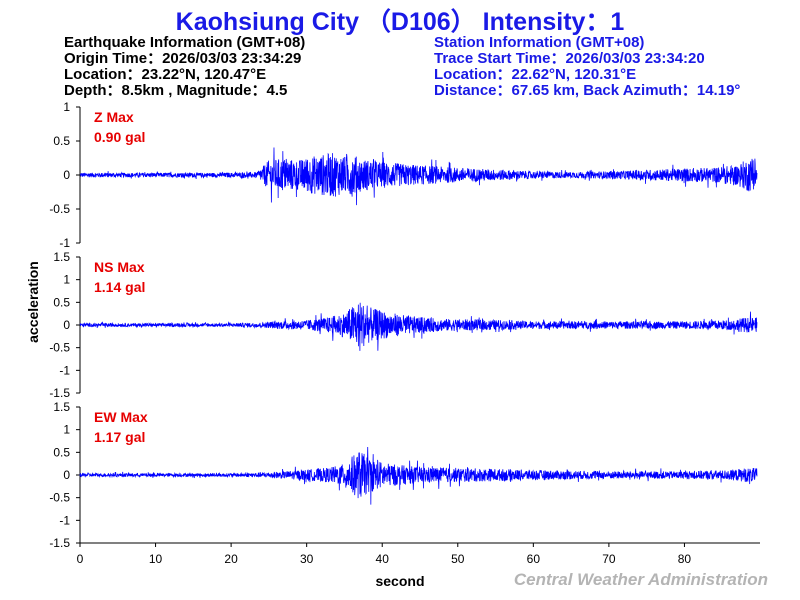 The height and width of the screenshot is (600, 800). I want to click on depth-magnitude: Depth：8.5km , Magnitude：4.5, so click(176, 90).